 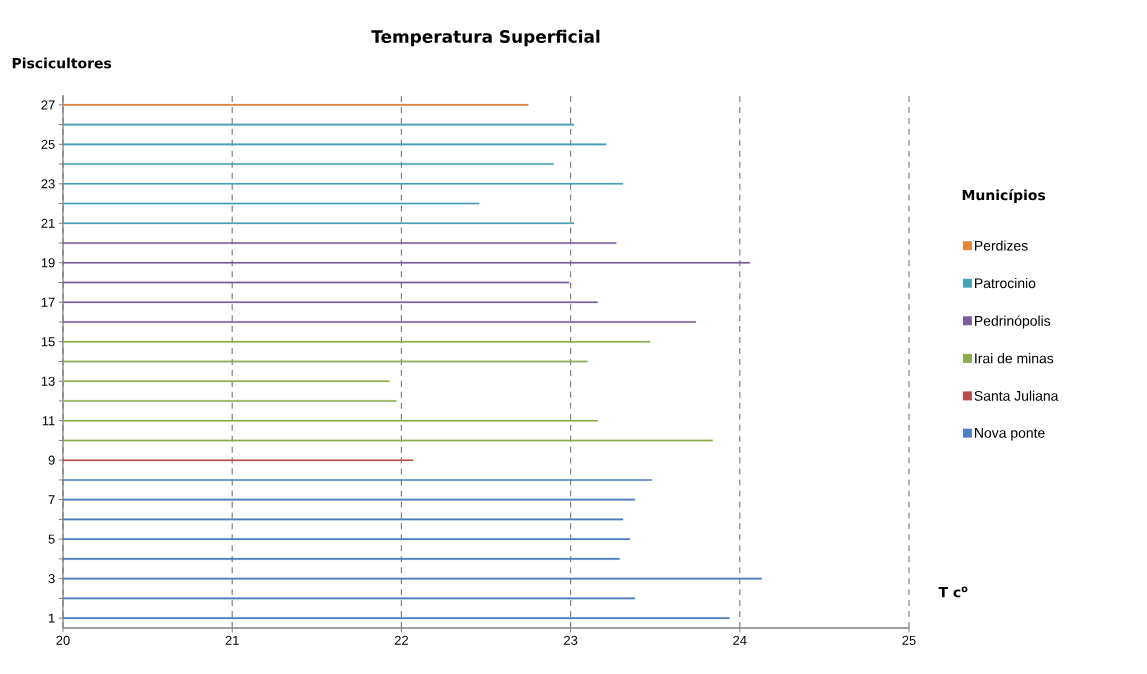 I want to click on y-tick-label: 9, so click(x=51, y=460).